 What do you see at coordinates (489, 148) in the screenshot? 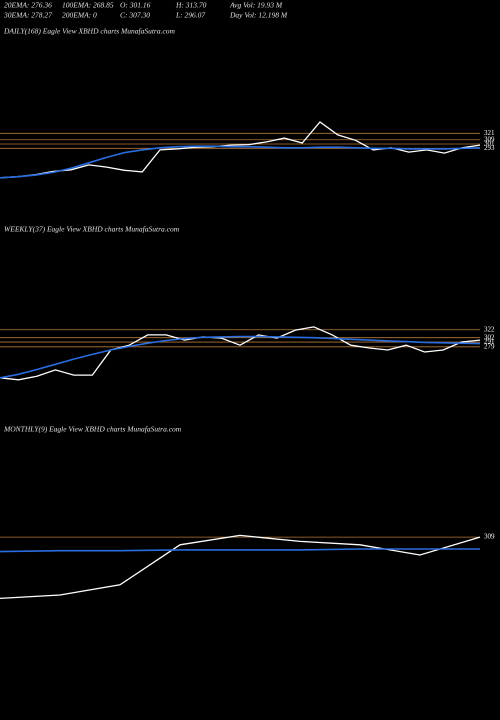
I see `y-tick-label: 293` at bounding box center [489, 148].